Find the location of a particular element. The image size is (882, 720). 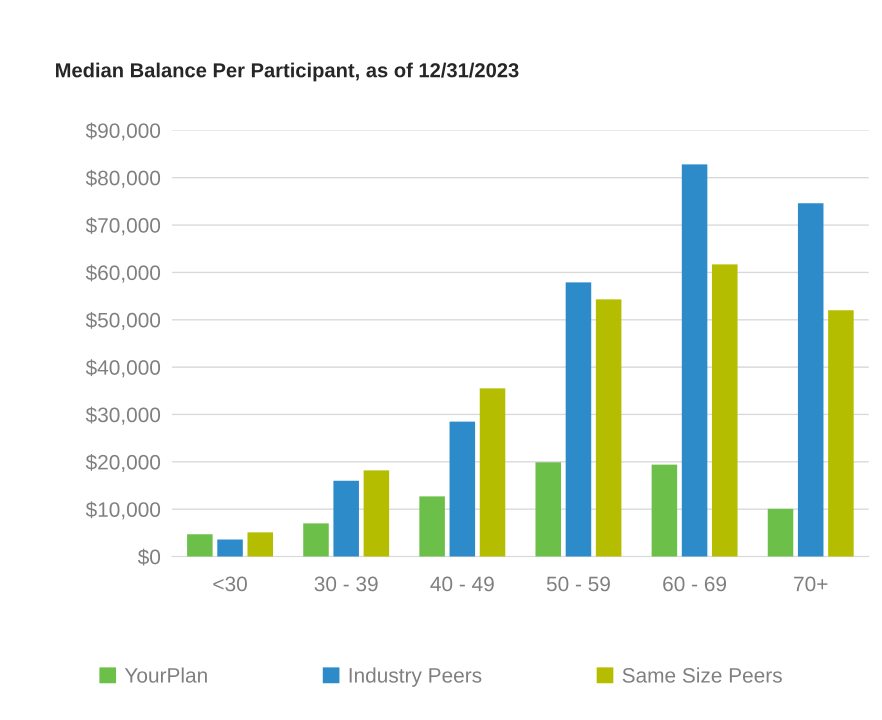

y-tick-label: $40,000 is located at coordinates (123, 368).